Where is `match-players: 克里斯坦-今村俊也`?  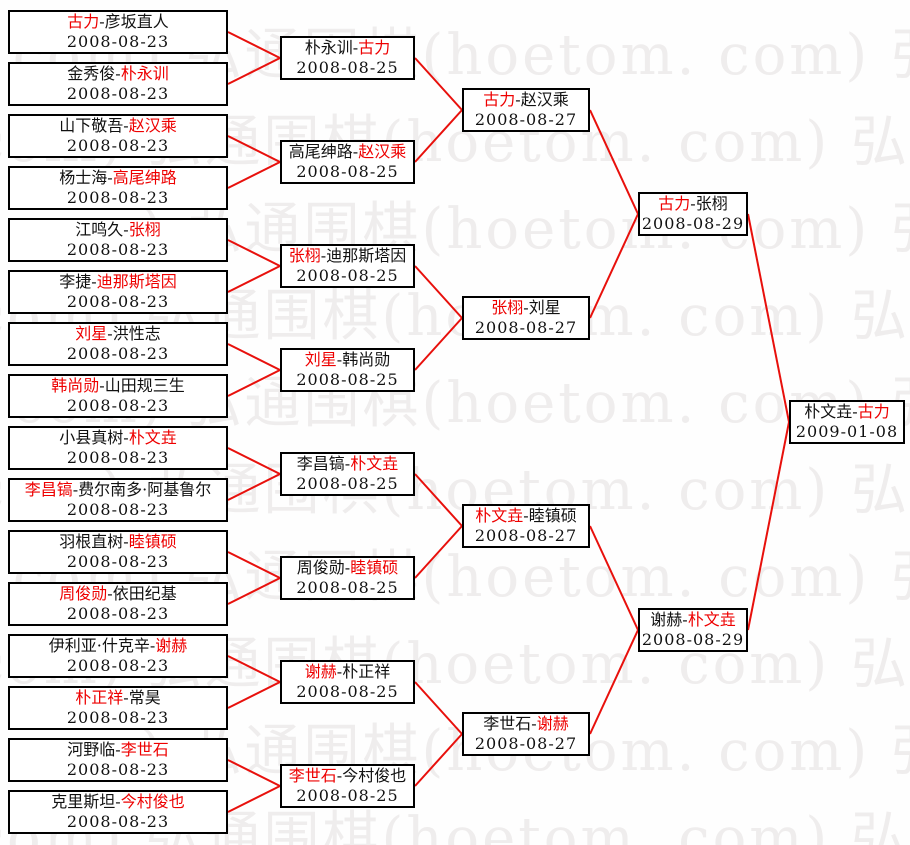
match-players: 克里斯坦-今村俊也 is located at coordinates (118, 802).